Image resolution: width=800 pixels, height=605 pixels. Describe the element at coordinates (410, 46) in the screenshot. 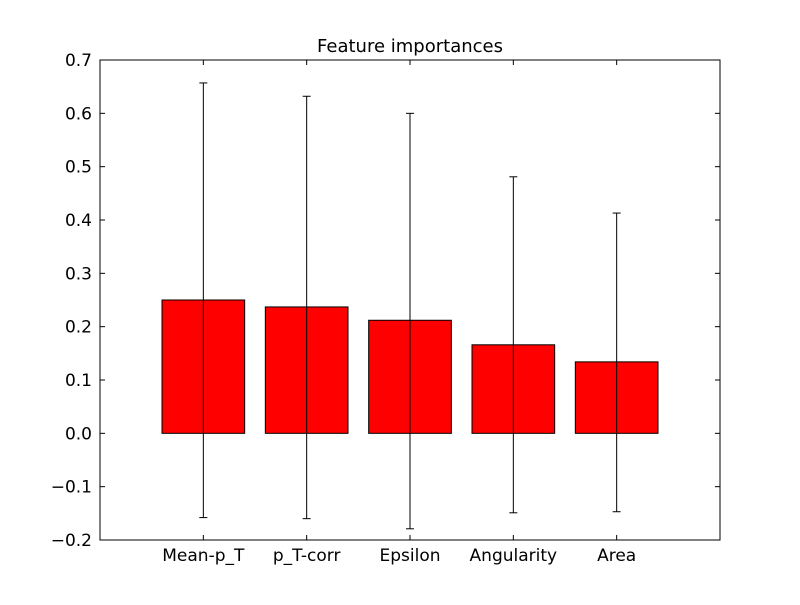

I see `chart-title: Feature importances` at that location.